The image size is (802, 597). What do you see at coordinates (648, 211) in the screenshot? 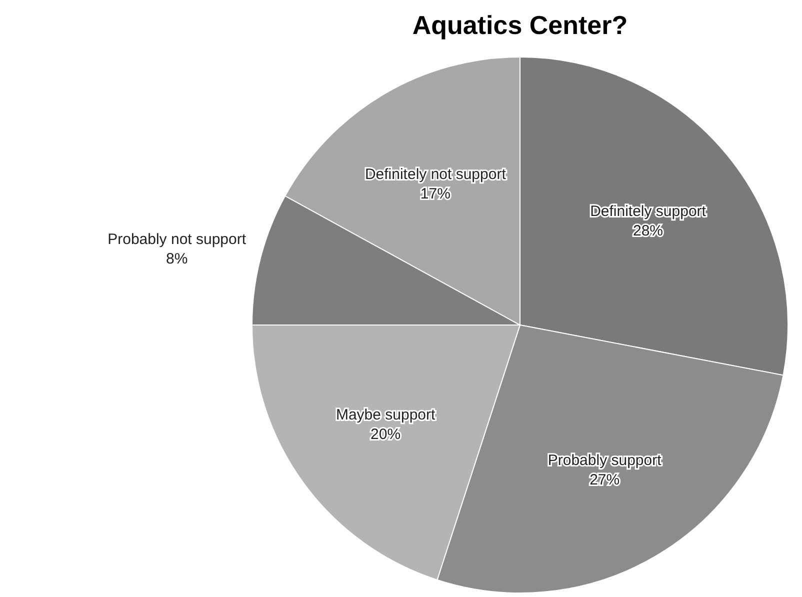
I see `slice-label: Definitely support` at bounding box center [648, 211].